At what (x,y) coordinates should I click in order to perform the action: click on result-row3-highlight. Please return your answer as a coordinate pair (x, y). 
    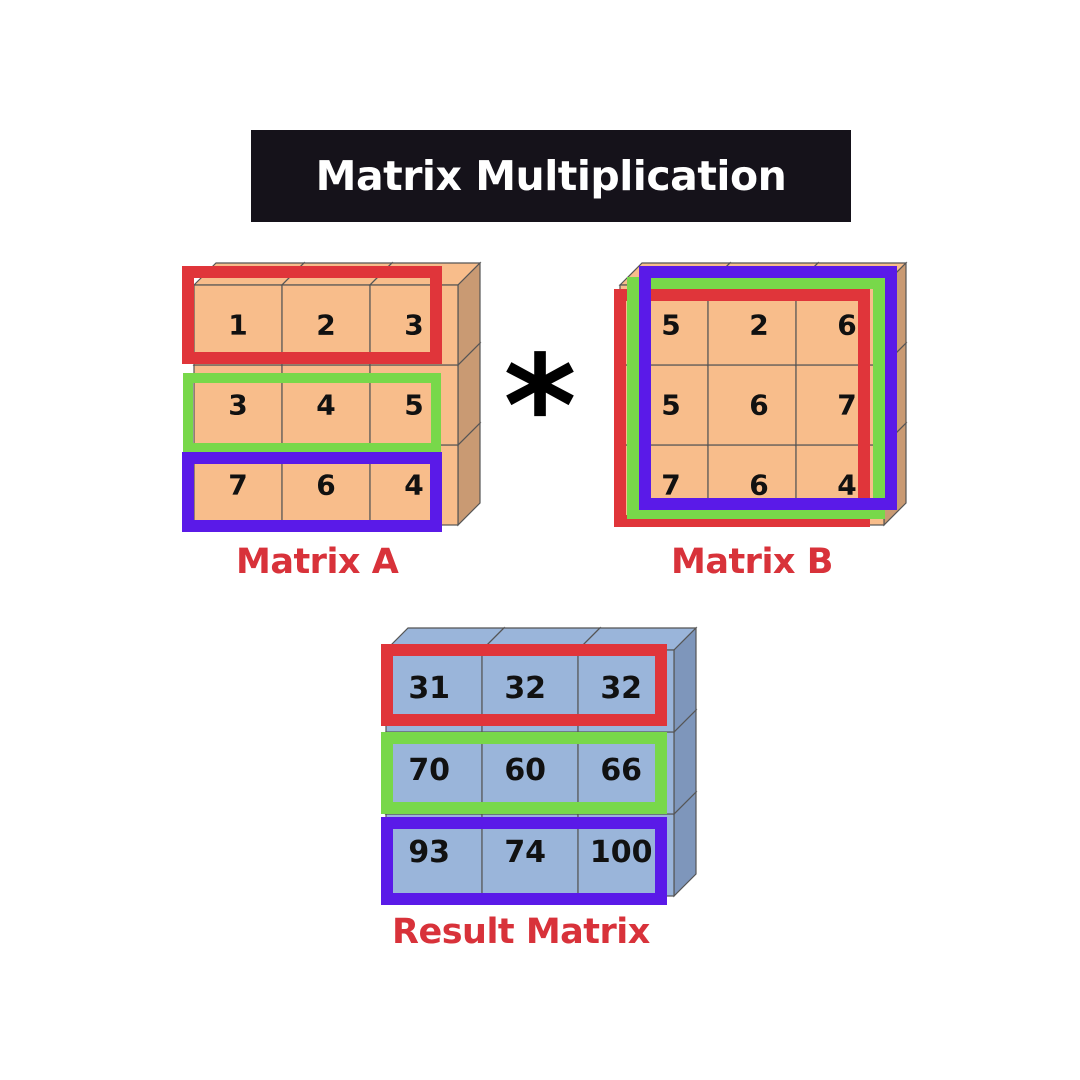
    Looking at the image, I should click on (524, 861).